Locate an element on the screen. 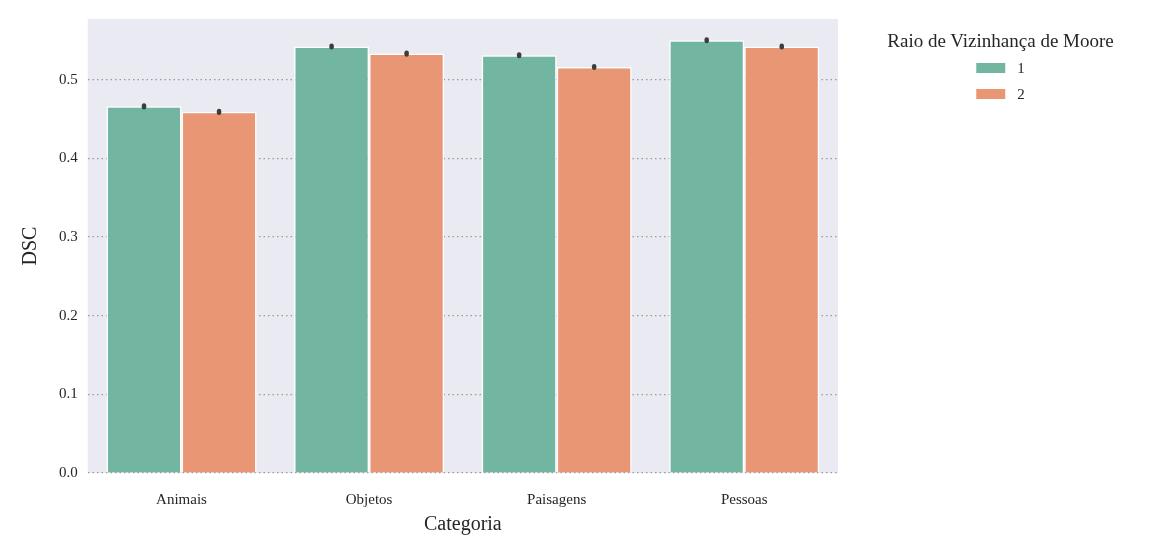  y-tick-label: 0.3 is located at coordinates (68, 235).